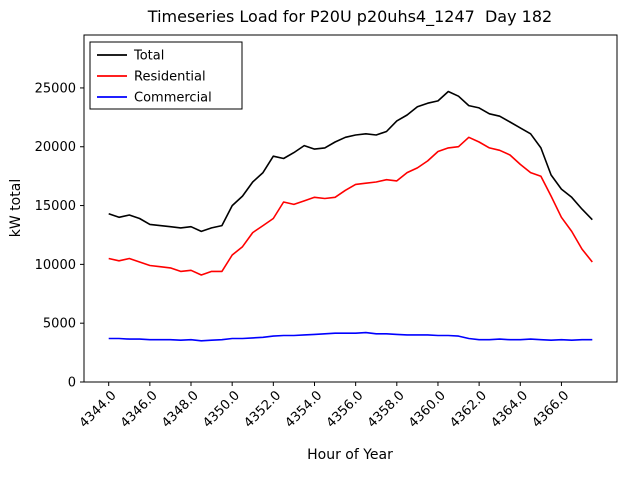 The width and height of the screenshot is (640, 480). Describe the element at coordinates (16, 208) in the screenshot. I see `y-axis-label: kW total` at that location.